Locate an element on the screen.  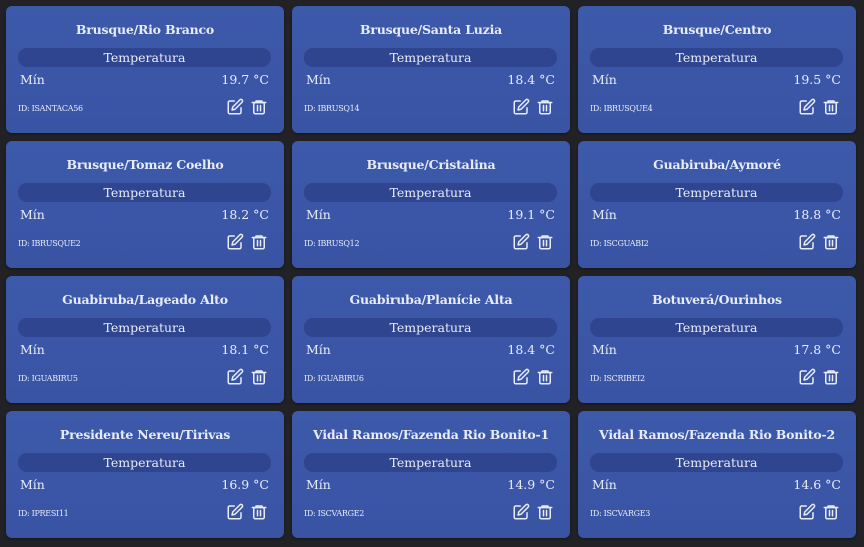
station-id: ID: ISCVARGE3 is located at coordinates (620, 513).